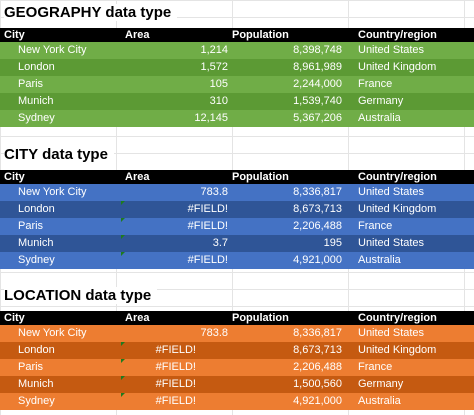  What do you see at coordinates (91, 12) in the screenshot?
I see `section-title: GEOGRAPHY data type` at bounding box center [91, 12].